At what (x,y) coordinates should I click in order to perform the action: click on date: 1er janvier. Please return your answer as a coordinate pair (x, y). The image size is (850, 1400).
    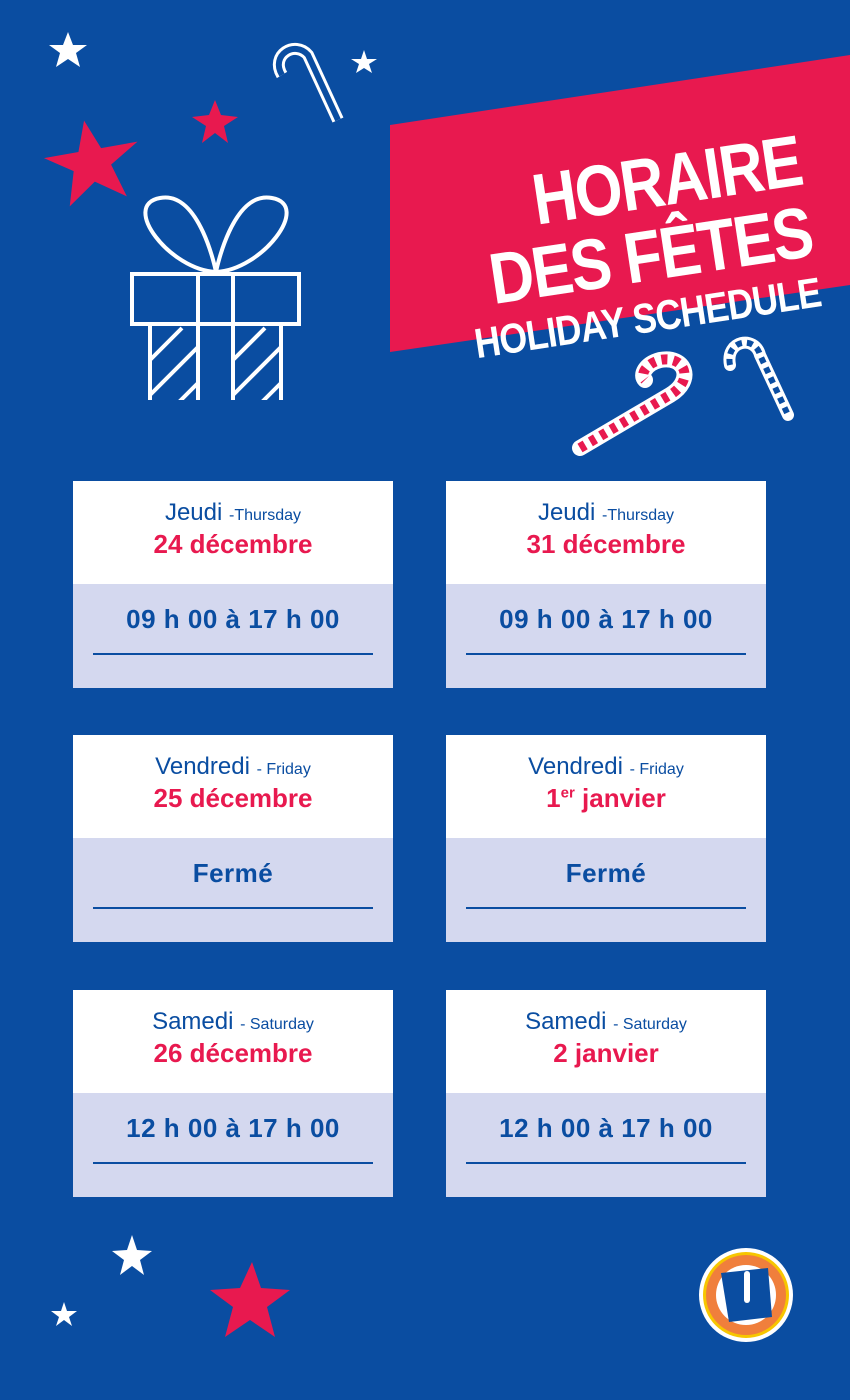
    Looking at the image, I should click on (606, 798).